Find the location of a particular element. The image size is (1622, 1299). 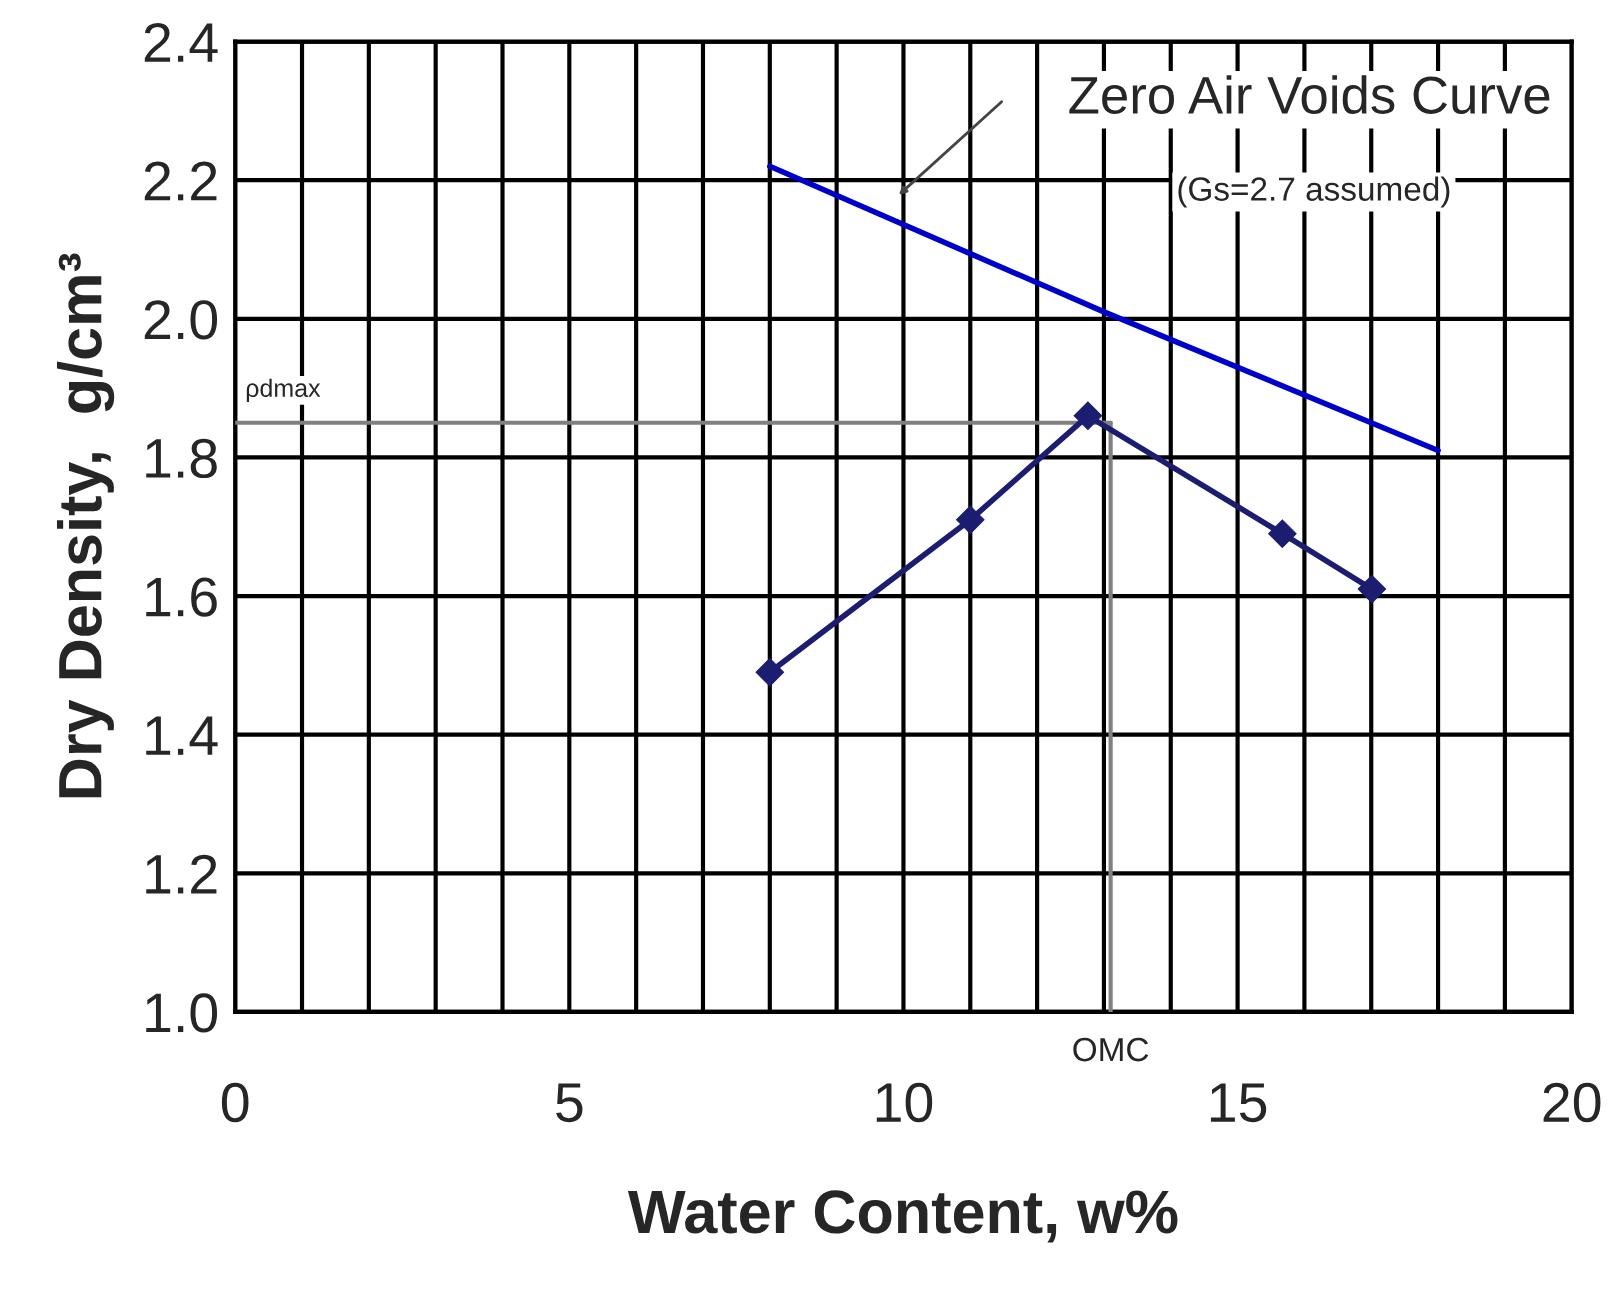

y-tick-label: 2.2 is located at coordinates (180, 181).